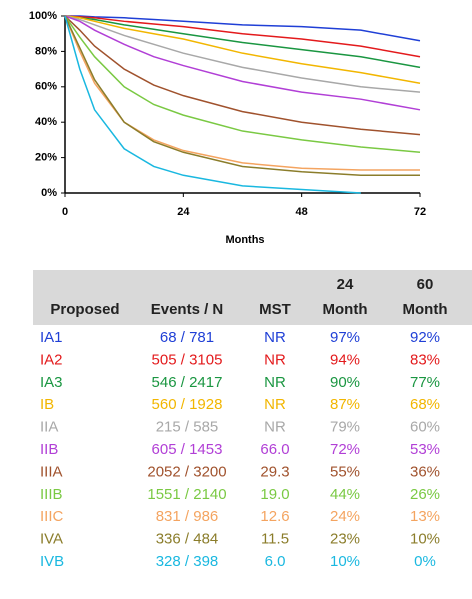 This screenshot has width=472, height=599. What do you see at coordinates (425, 516) in the screenshot?
I see `table-cell: 13%` at bounding box center [425, 516].